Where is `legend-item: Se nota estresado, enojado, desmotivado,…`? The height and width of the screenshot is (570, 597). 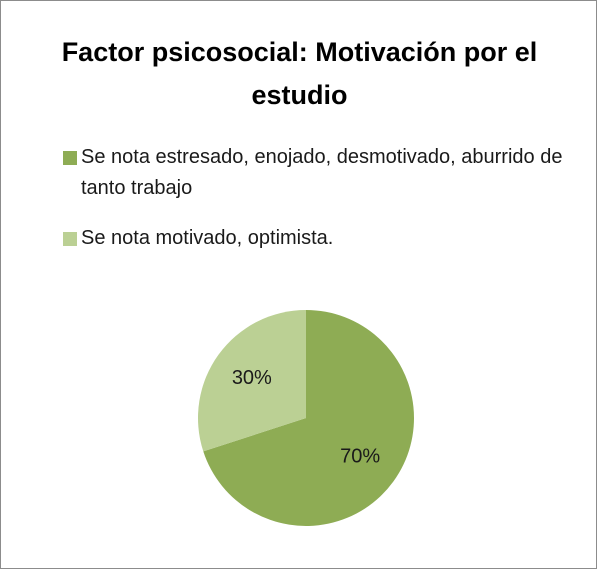
legend-item: Se nota estresado, enojado, desmotivado,… is located at coordinates (313, 173).